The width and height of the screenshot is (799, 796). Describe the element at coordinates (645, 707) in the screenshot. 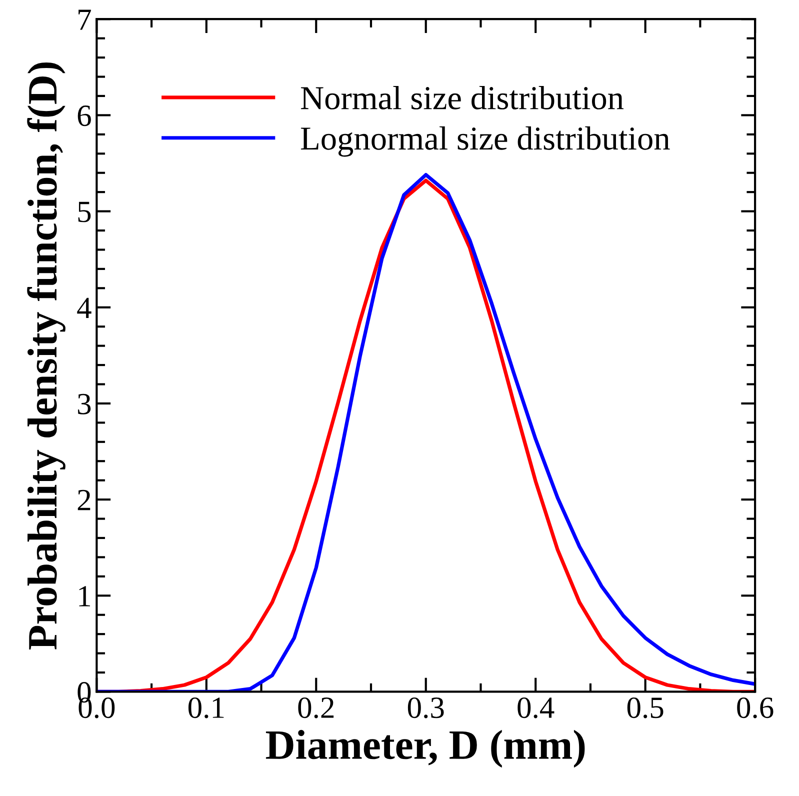

I see `x-tick-label: 0.5` at that location.